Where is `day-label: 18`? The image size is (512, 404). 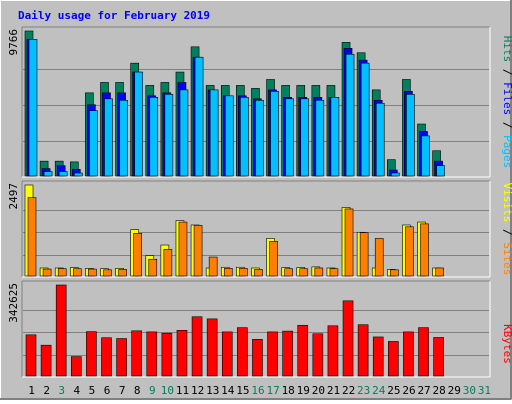
day-label: 18 is located at coordinates (288, 390).